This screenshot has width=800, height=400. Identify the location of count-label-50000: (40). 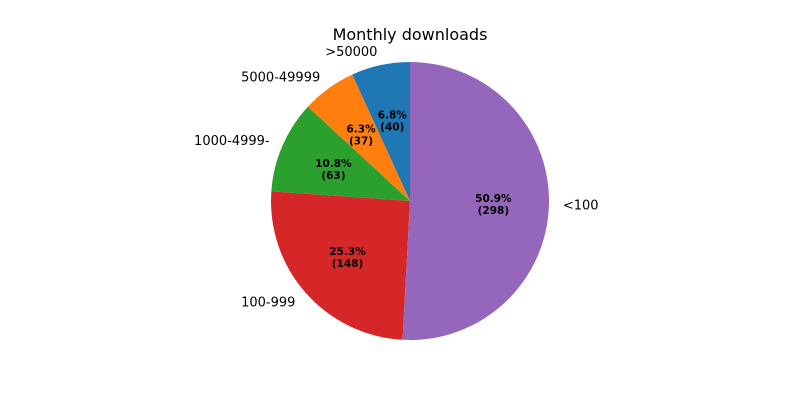
(392, 128).